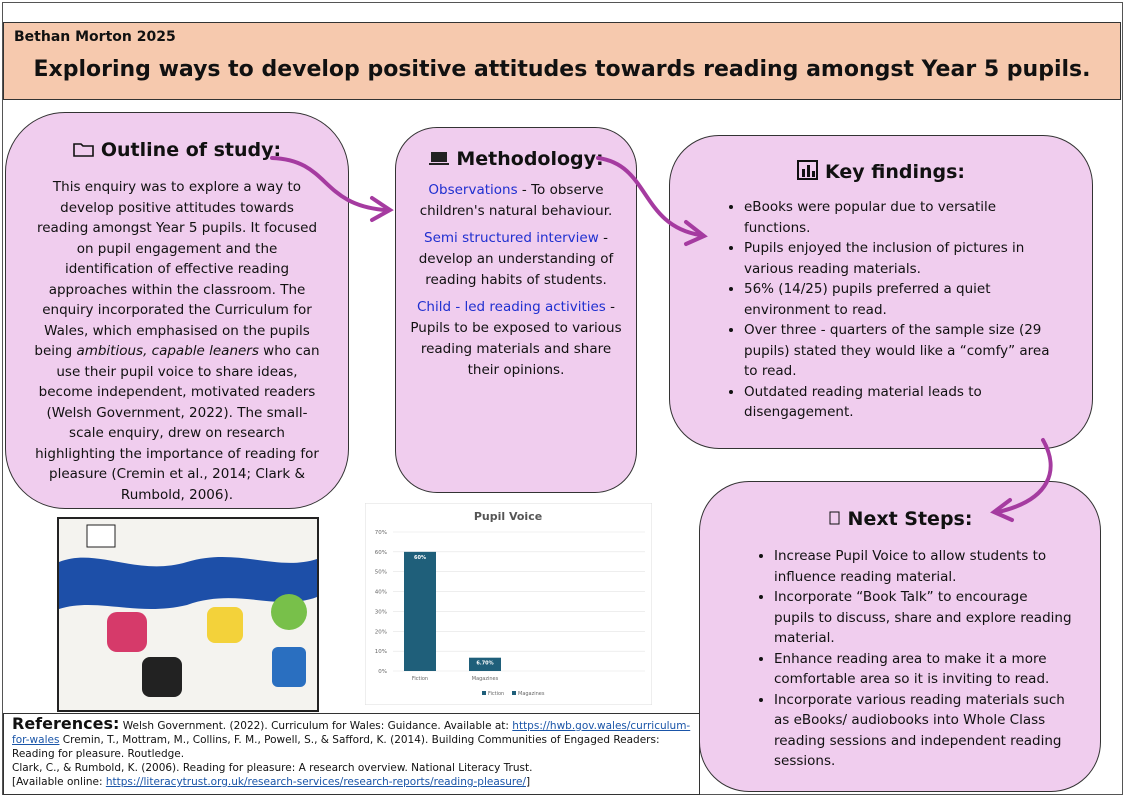  Describe the element at coordinates (511, 307) in the screenshot. I see `method-label: Child - led reading activities` at that location.